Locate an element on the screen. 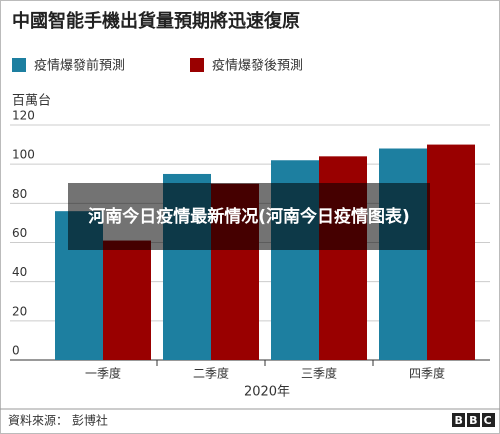 Image resolution: width=500 pixels, height=434 pixels. x-tick-label: 三季度 is located at coordinates (319, 373).